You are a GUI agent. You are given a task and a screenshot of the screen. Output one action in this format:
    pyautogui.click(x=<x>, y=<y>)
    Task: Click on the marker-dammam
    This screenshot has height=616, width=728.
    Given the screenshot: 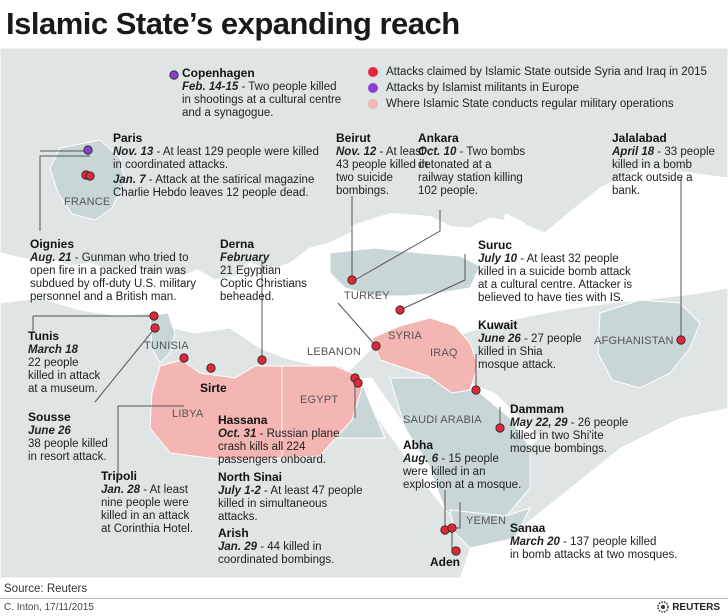 What is the action you would take?
    pyautogui.click(x=500, y=428)
    